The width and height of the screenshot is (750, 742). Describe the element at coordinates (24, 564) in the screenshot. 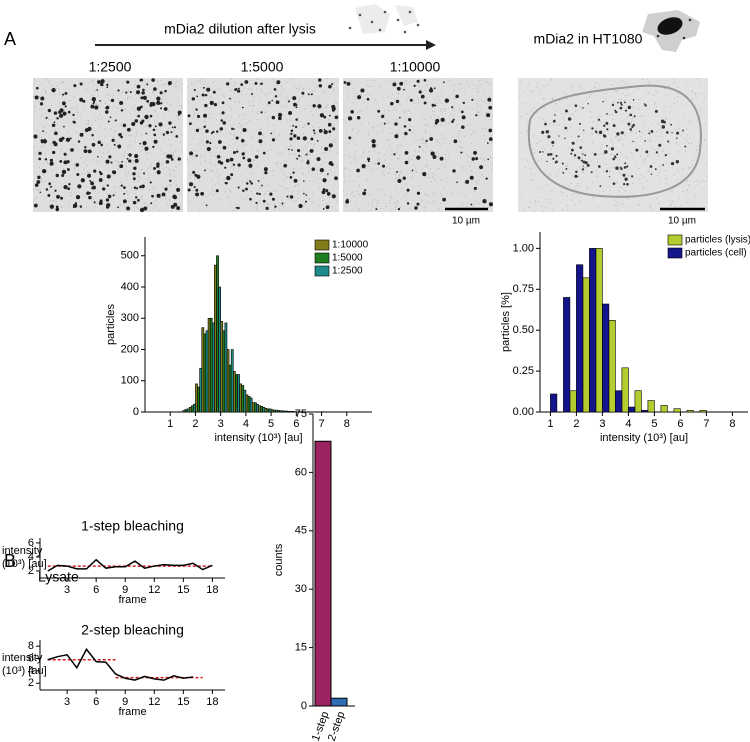

I see `y-axis-label: (10³) [au]` at that location.